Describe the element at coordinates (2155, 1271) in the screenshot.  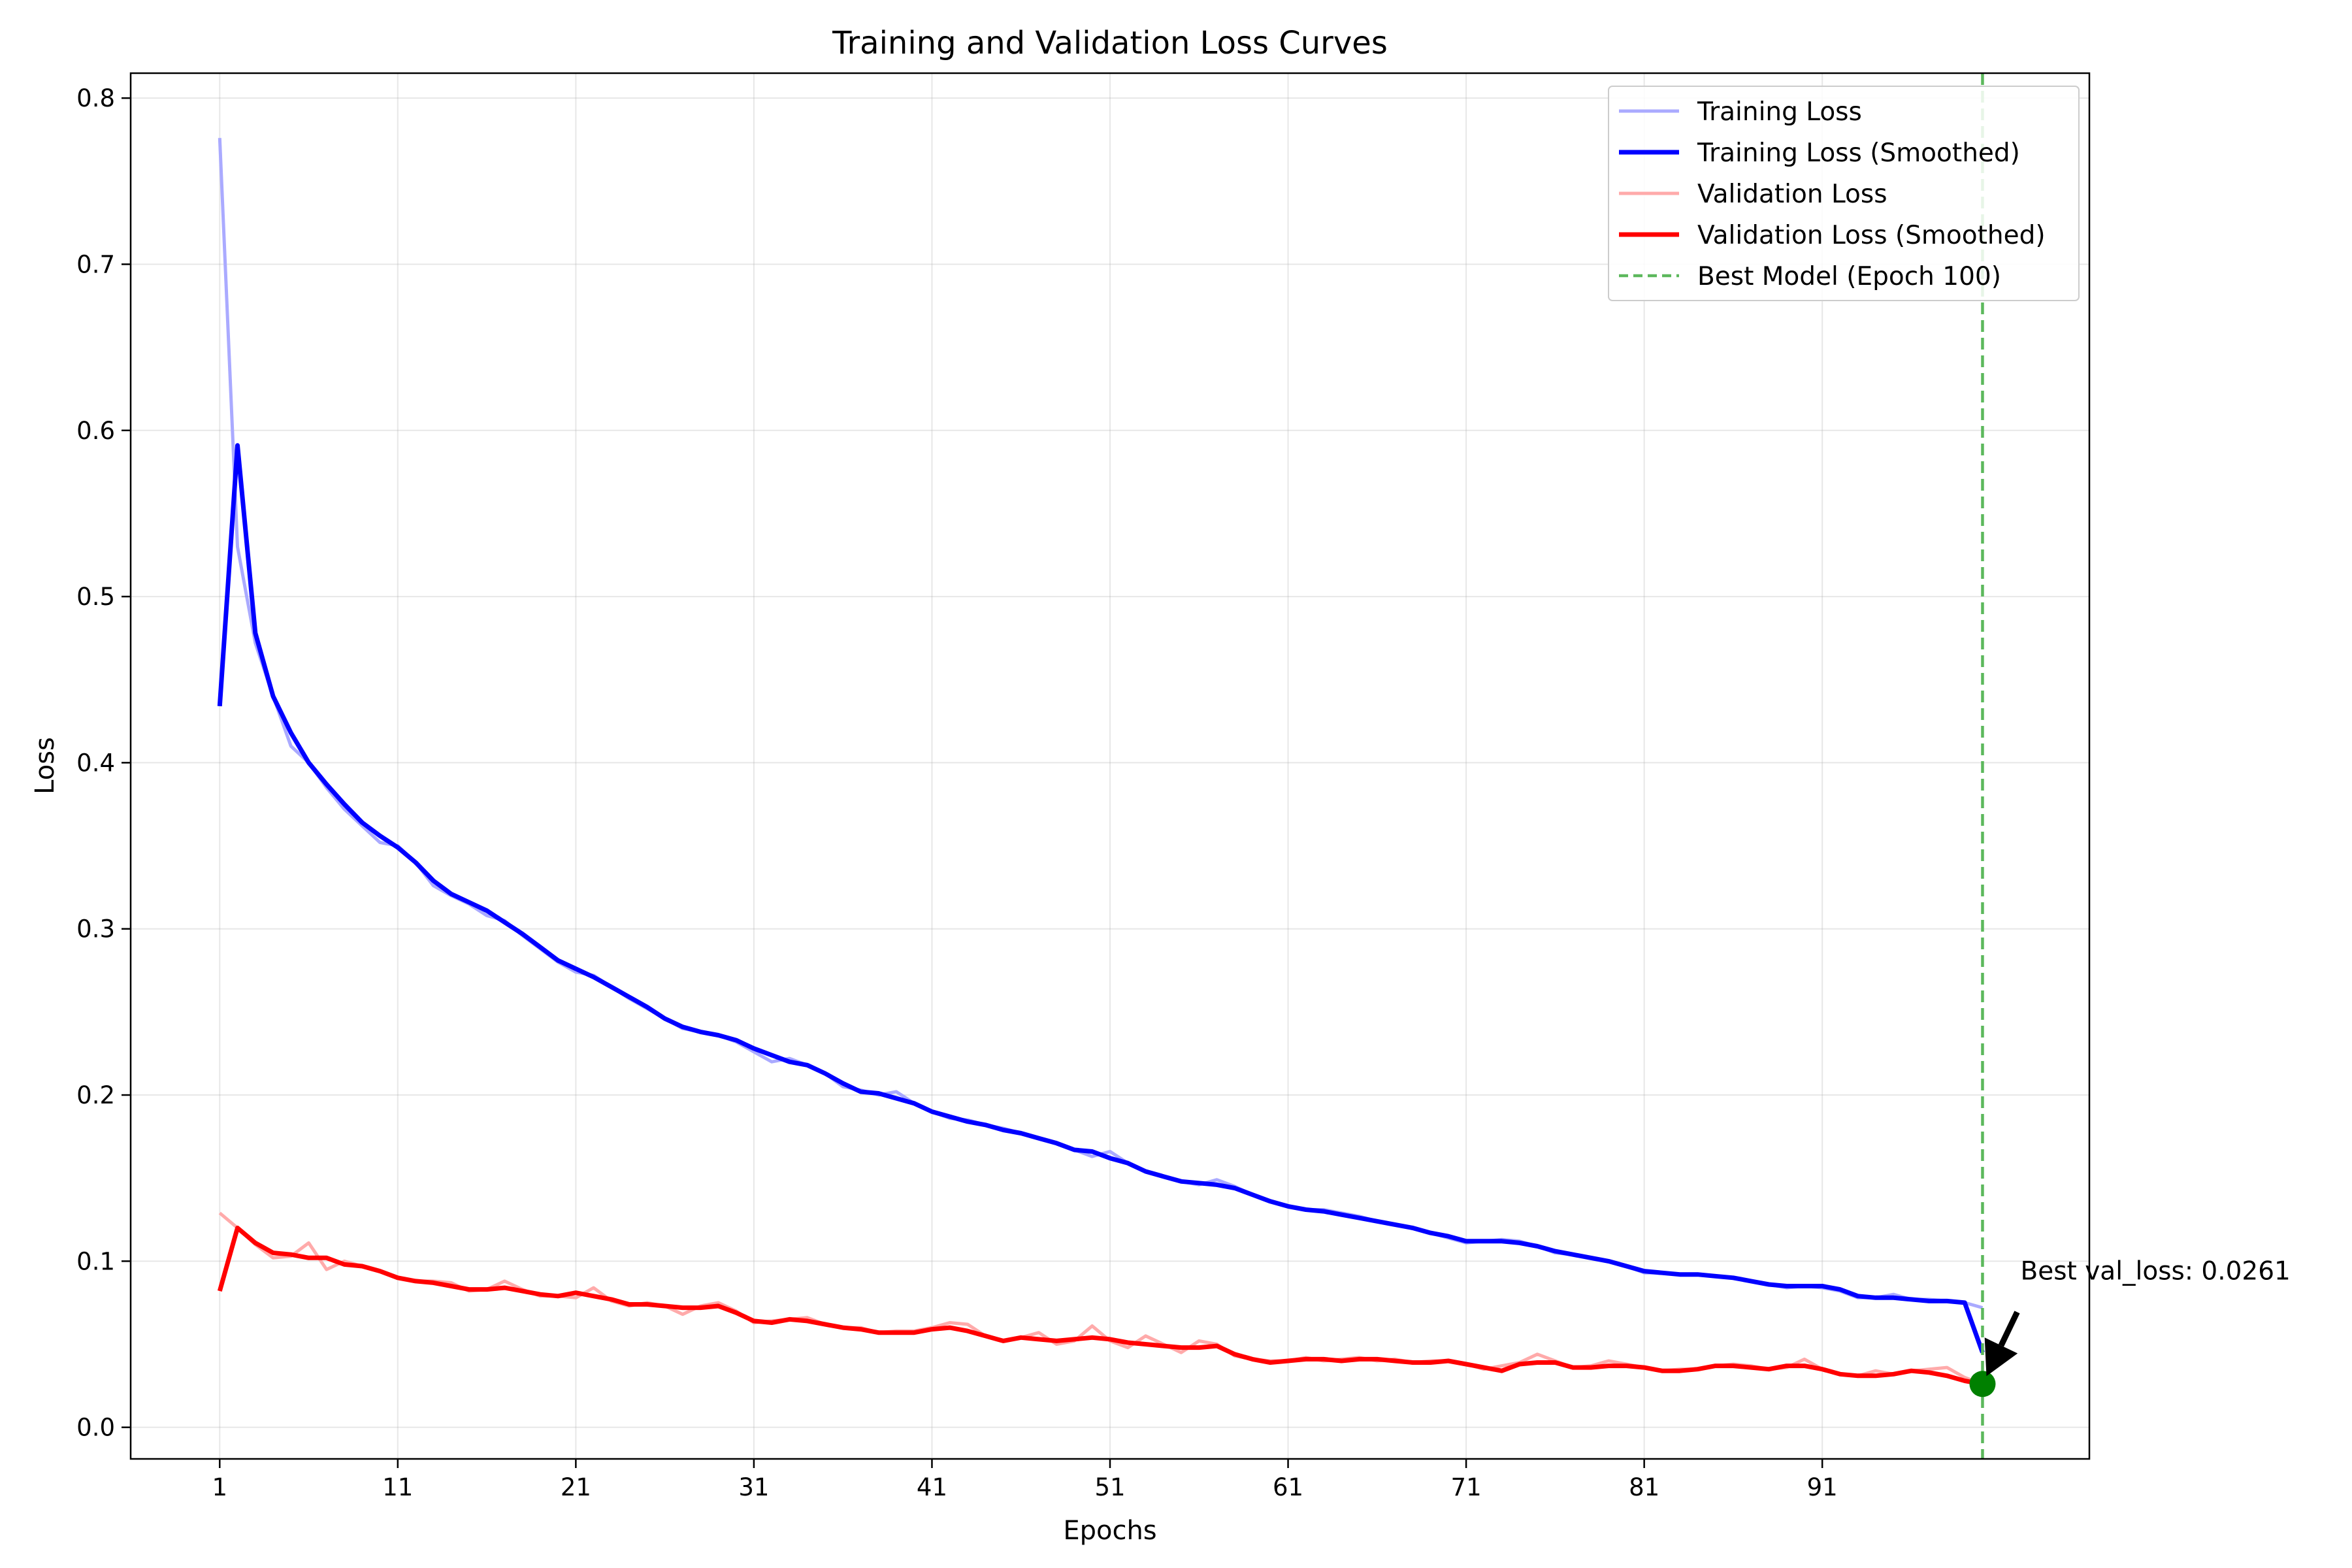
I see `best-val-loss-annotation: Best val_loss: 0.0261` at that location.